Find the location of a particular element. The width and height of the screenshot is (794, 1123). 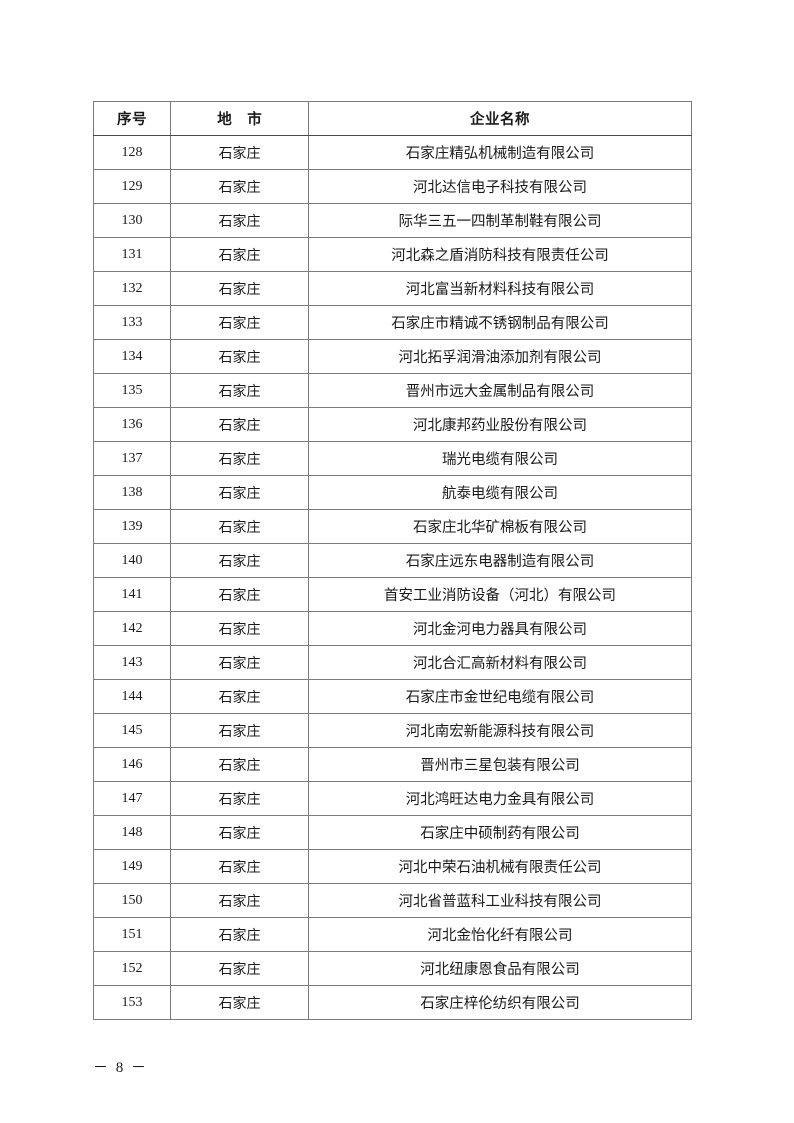

table-row: 129 石家庄 河北达信电子科技有限公司 is located at coordinates (392, 186).